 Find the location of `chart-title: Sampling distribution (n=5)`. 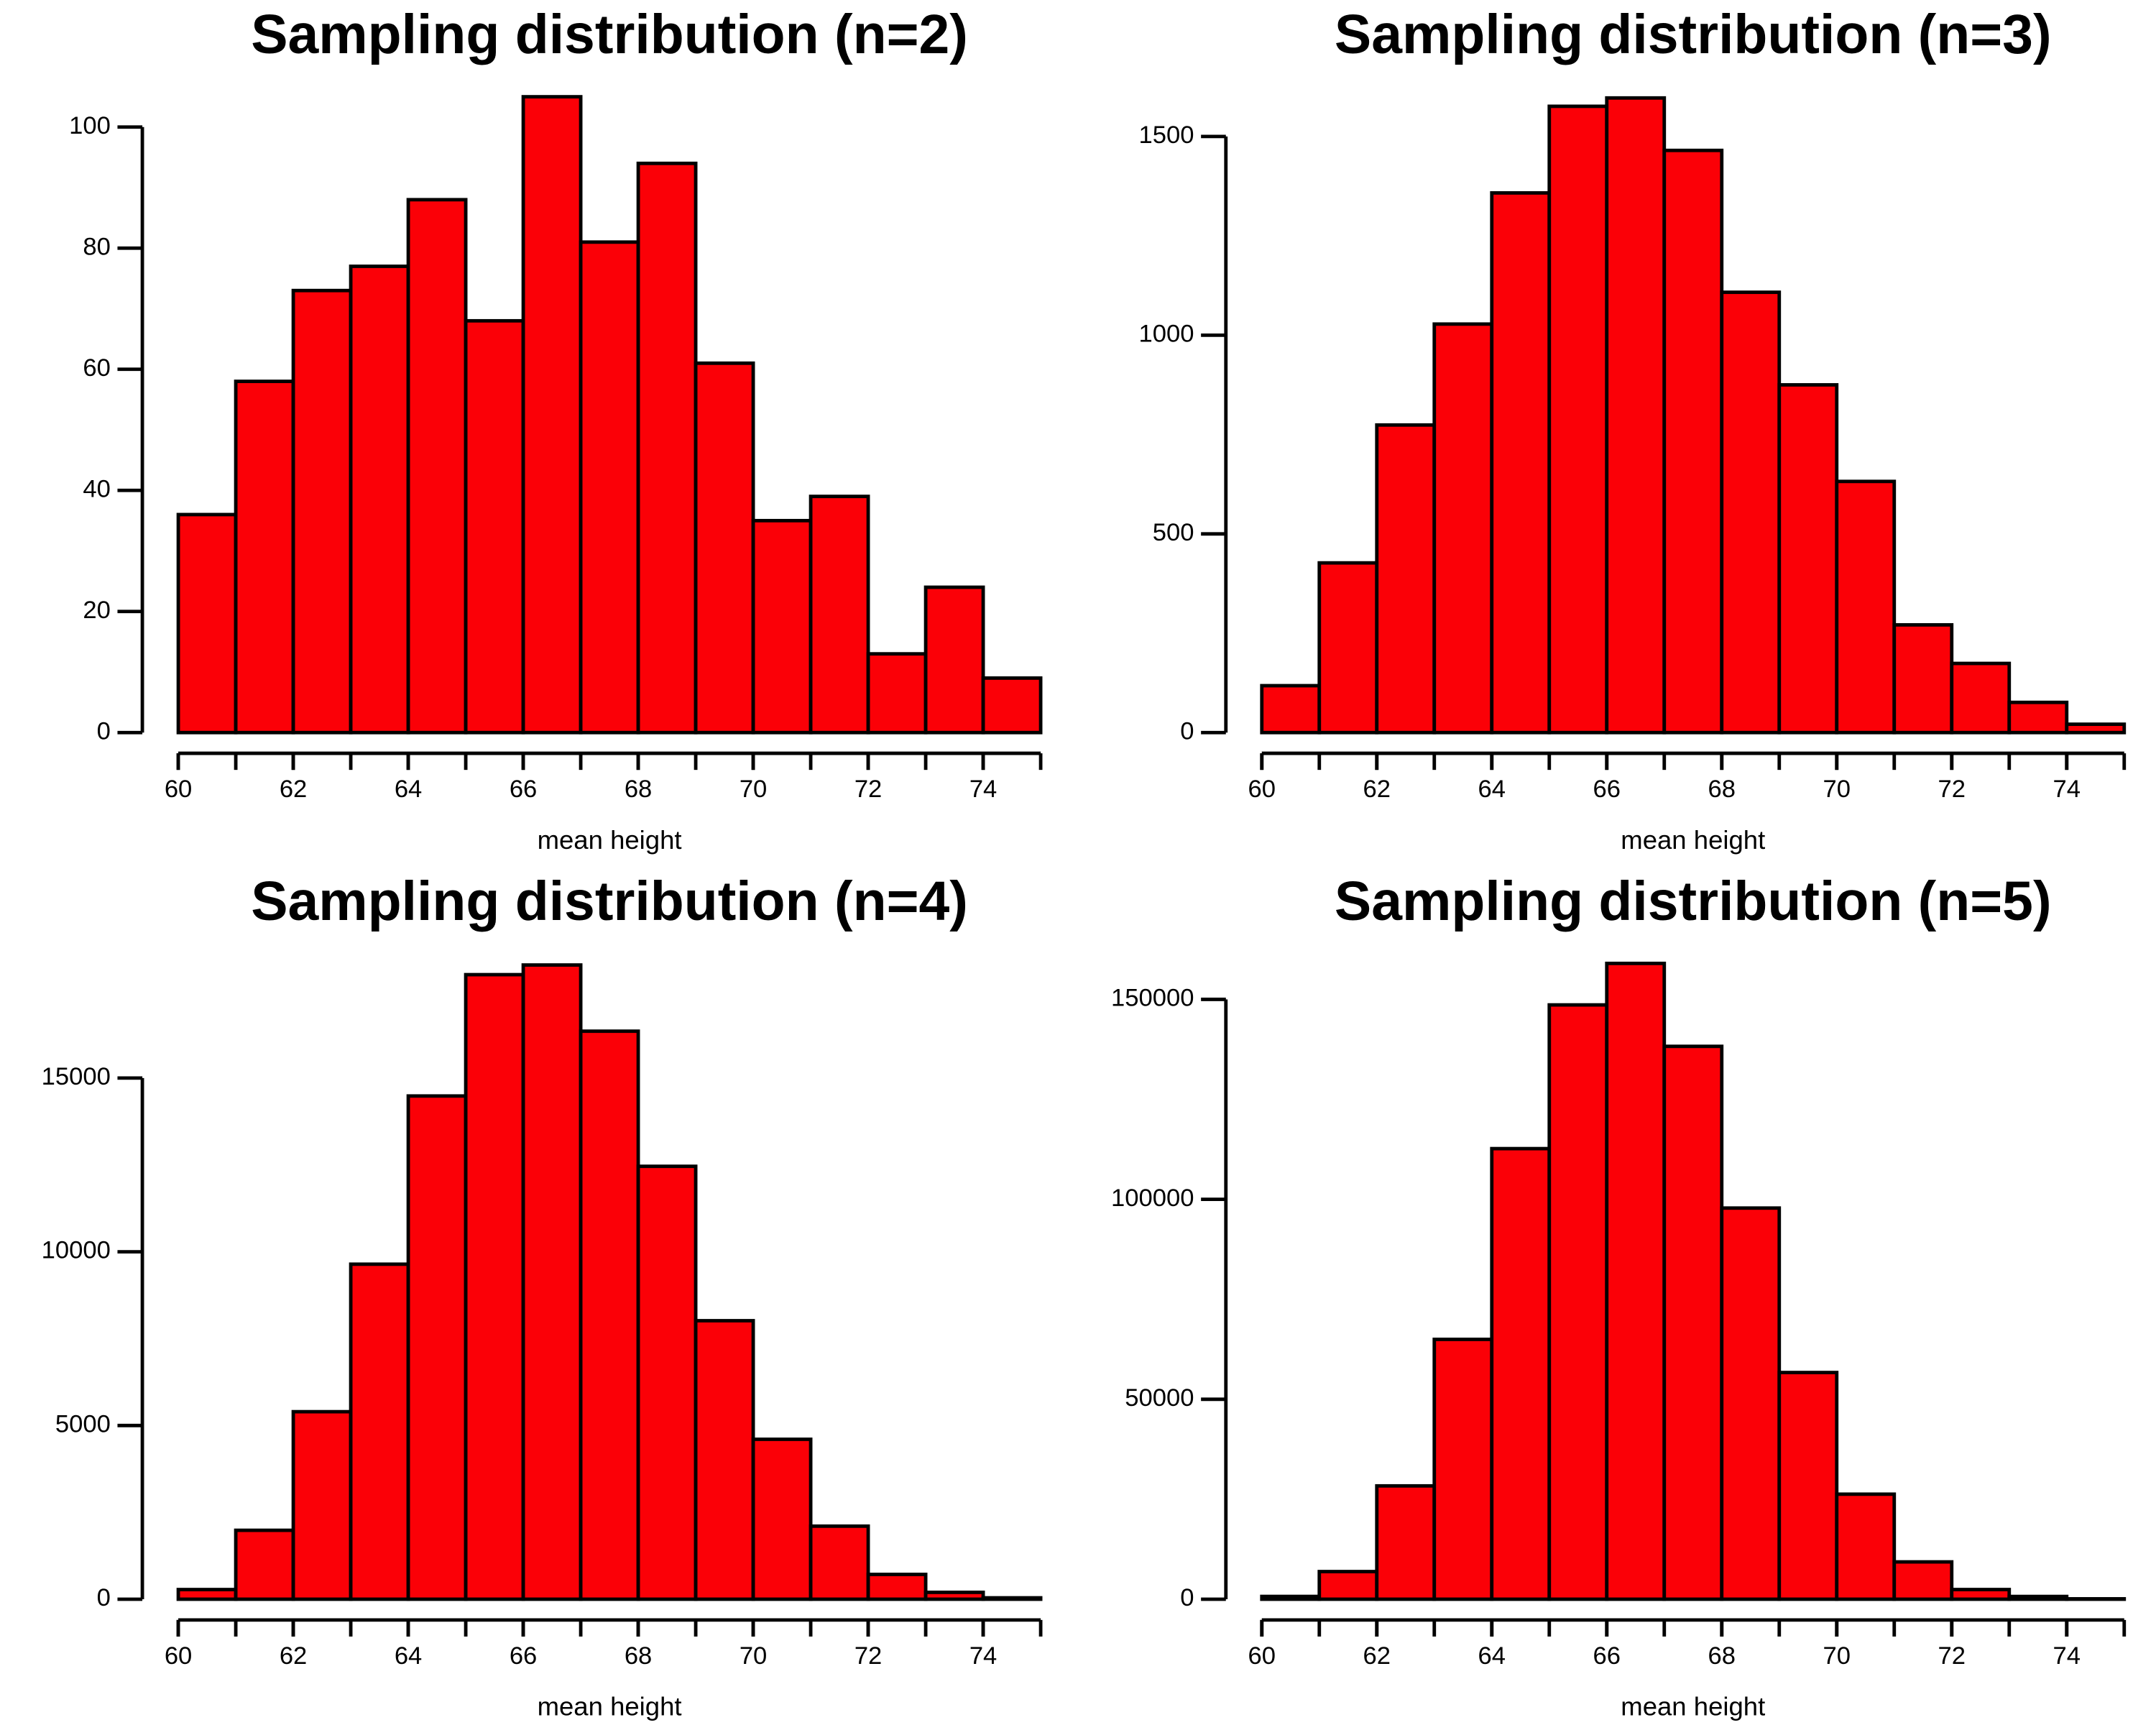

chart-title: Sampling distribution (n=5) is located at coordinates (1693, 901).